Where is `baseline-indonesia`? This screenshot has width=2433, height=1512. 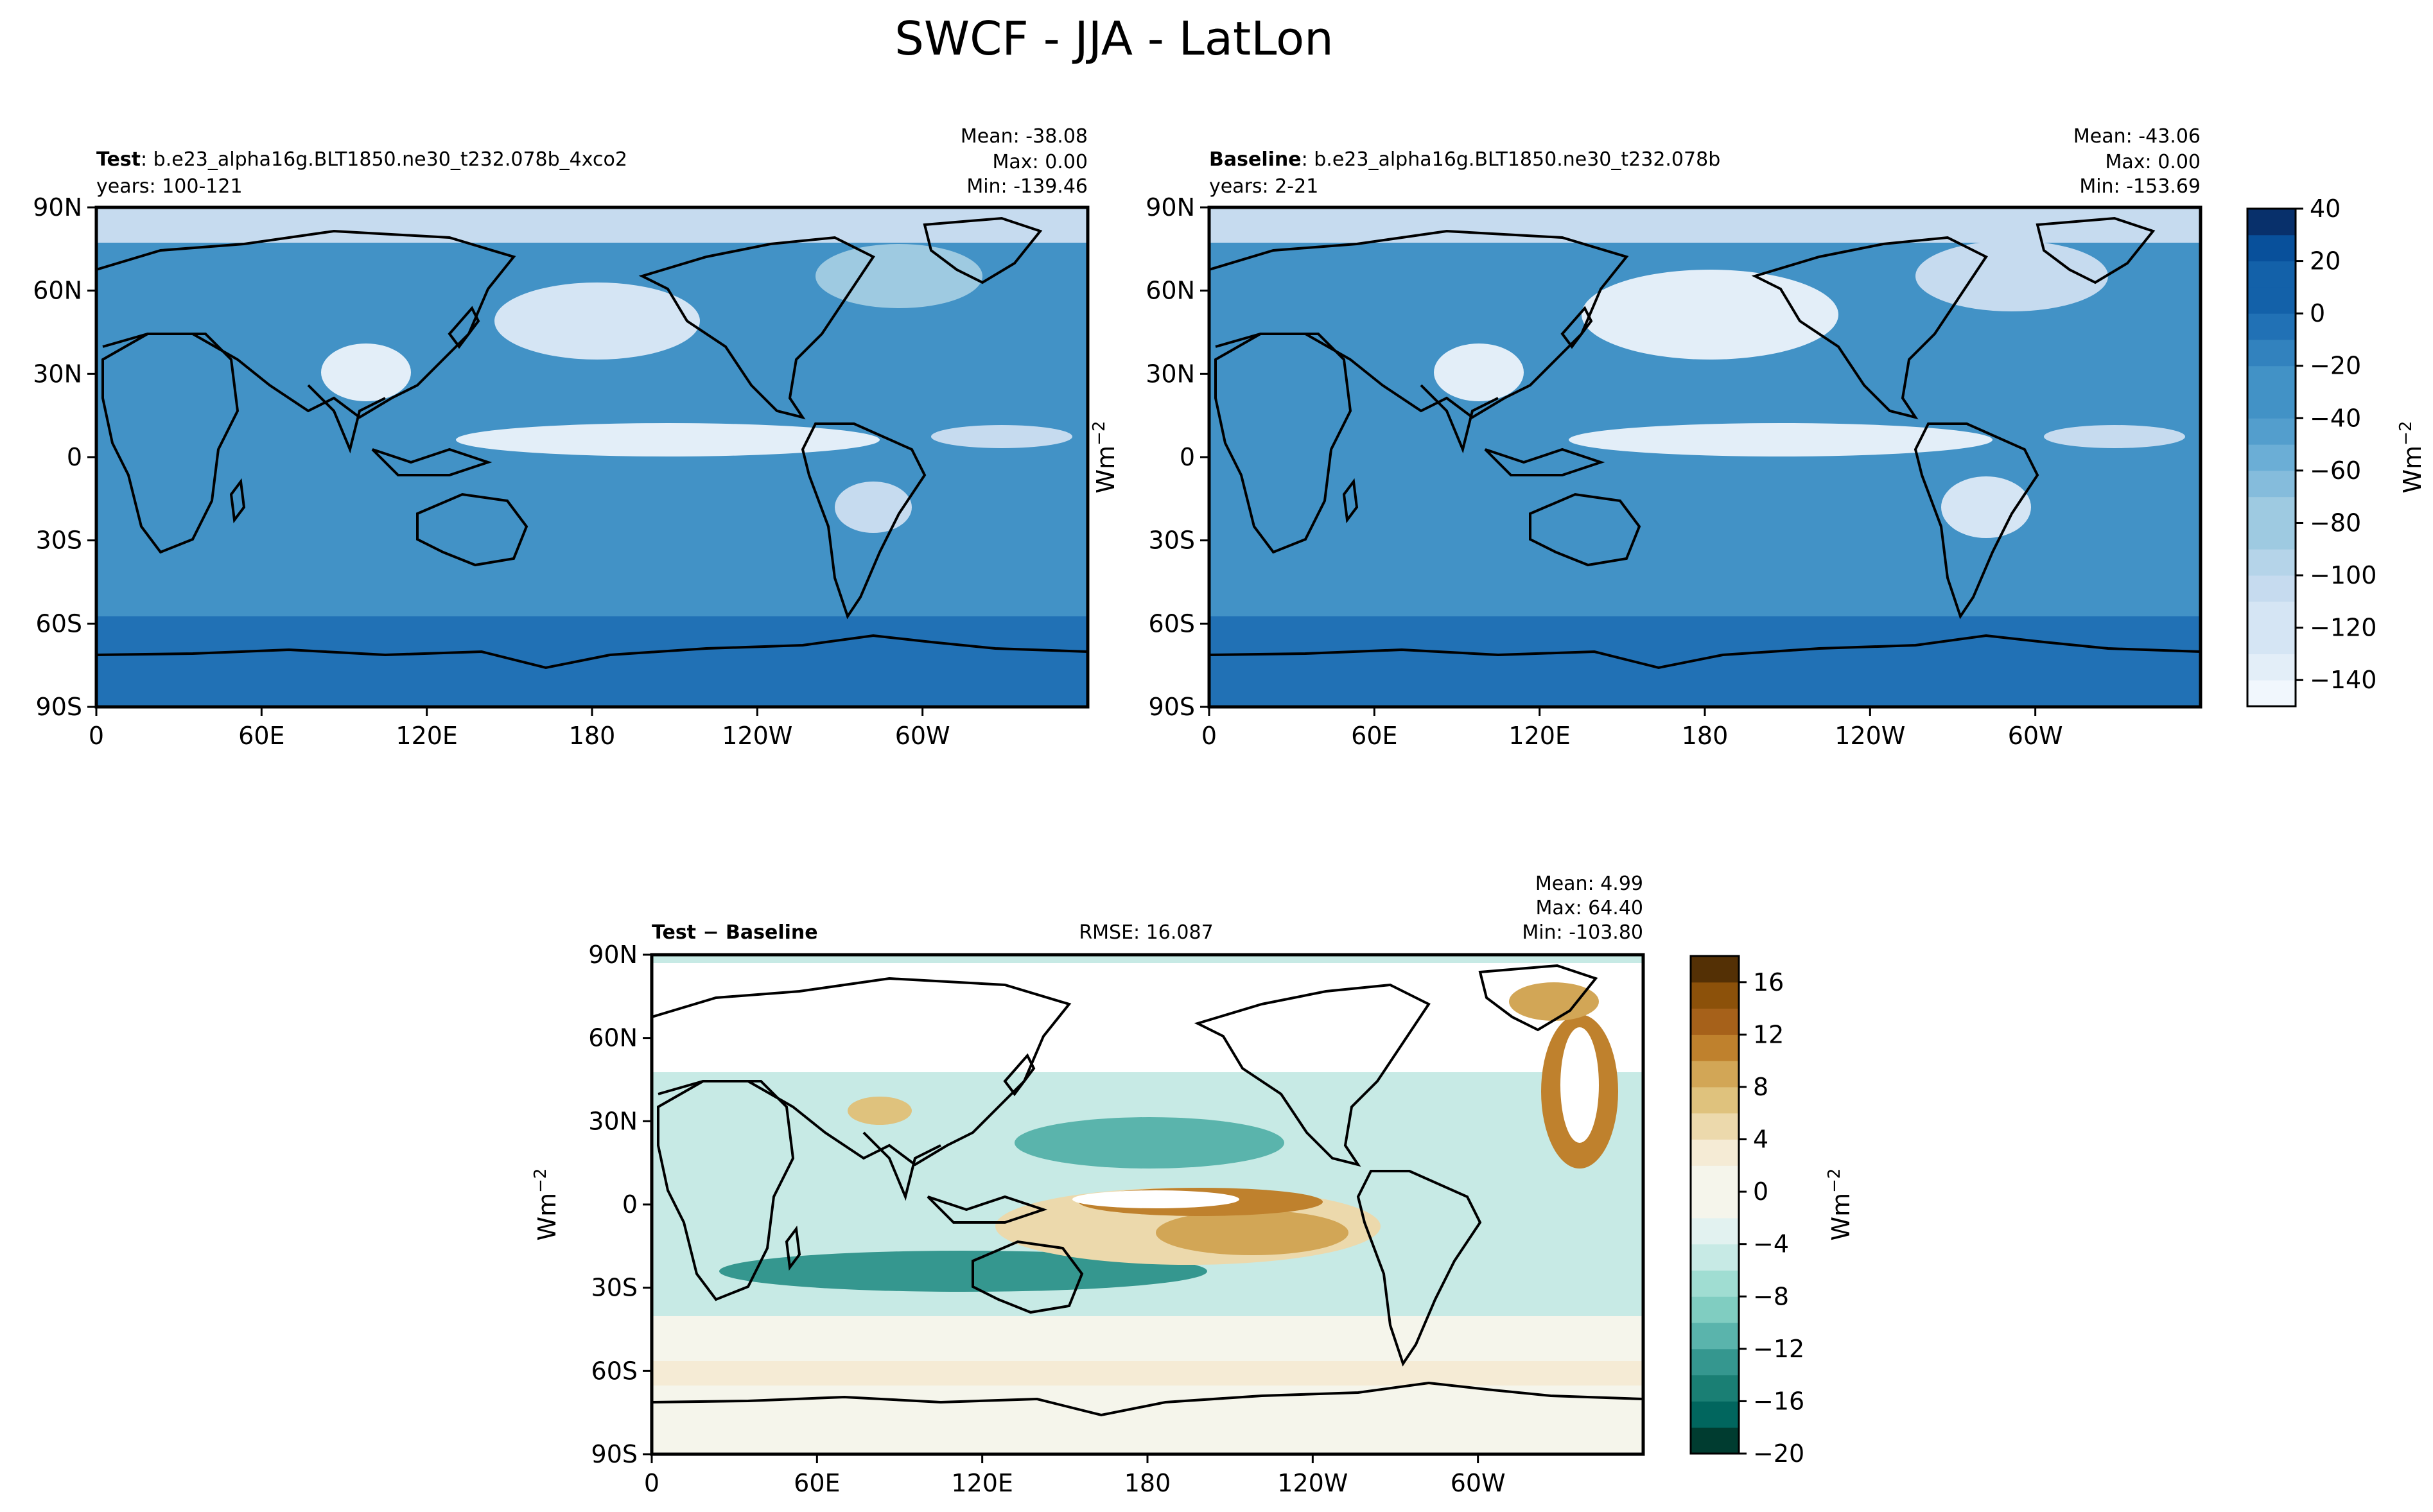 baseline-indonesia is located at coordinates (1544, 462).